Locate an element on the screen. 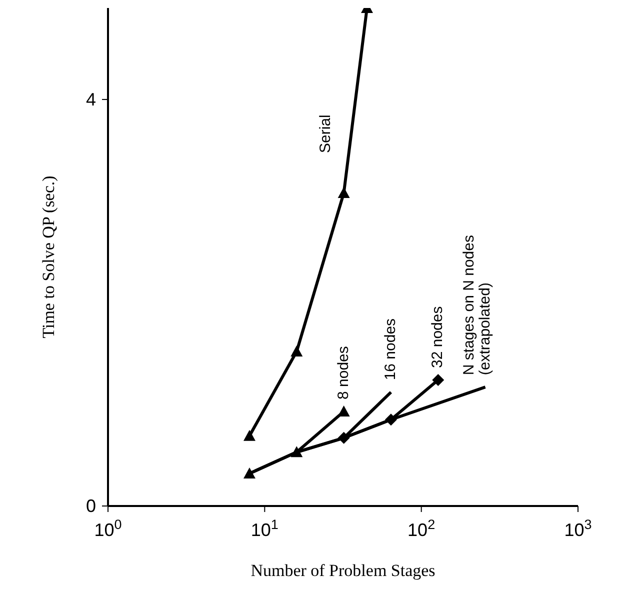 This screenshot has width=619, height=604. x-tick-label: 10$^{1}$ is located at coordinates (264, 528).